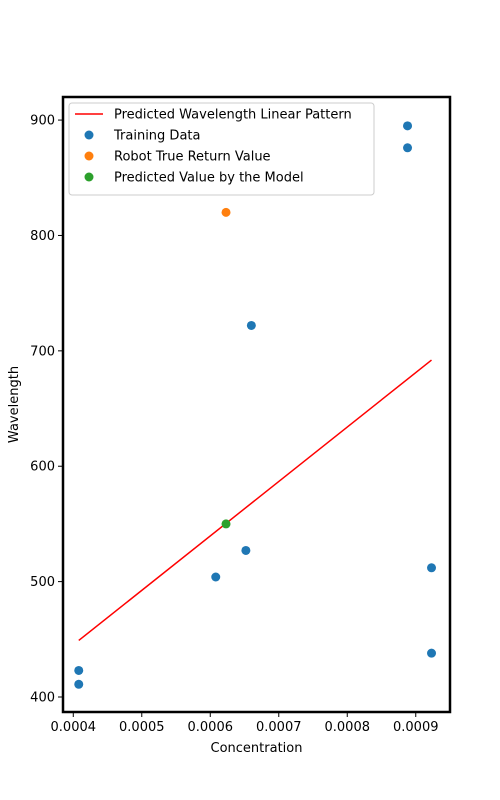  I want to click on y-tick-label: 600, so click(42, 467).